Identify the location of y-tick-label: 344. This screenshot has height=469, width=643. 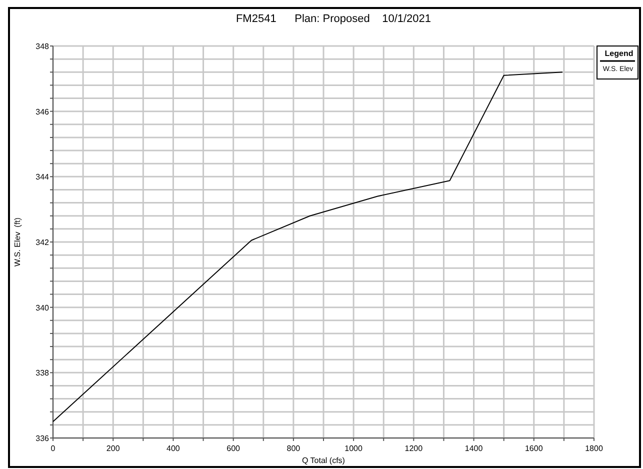
(43, 177).